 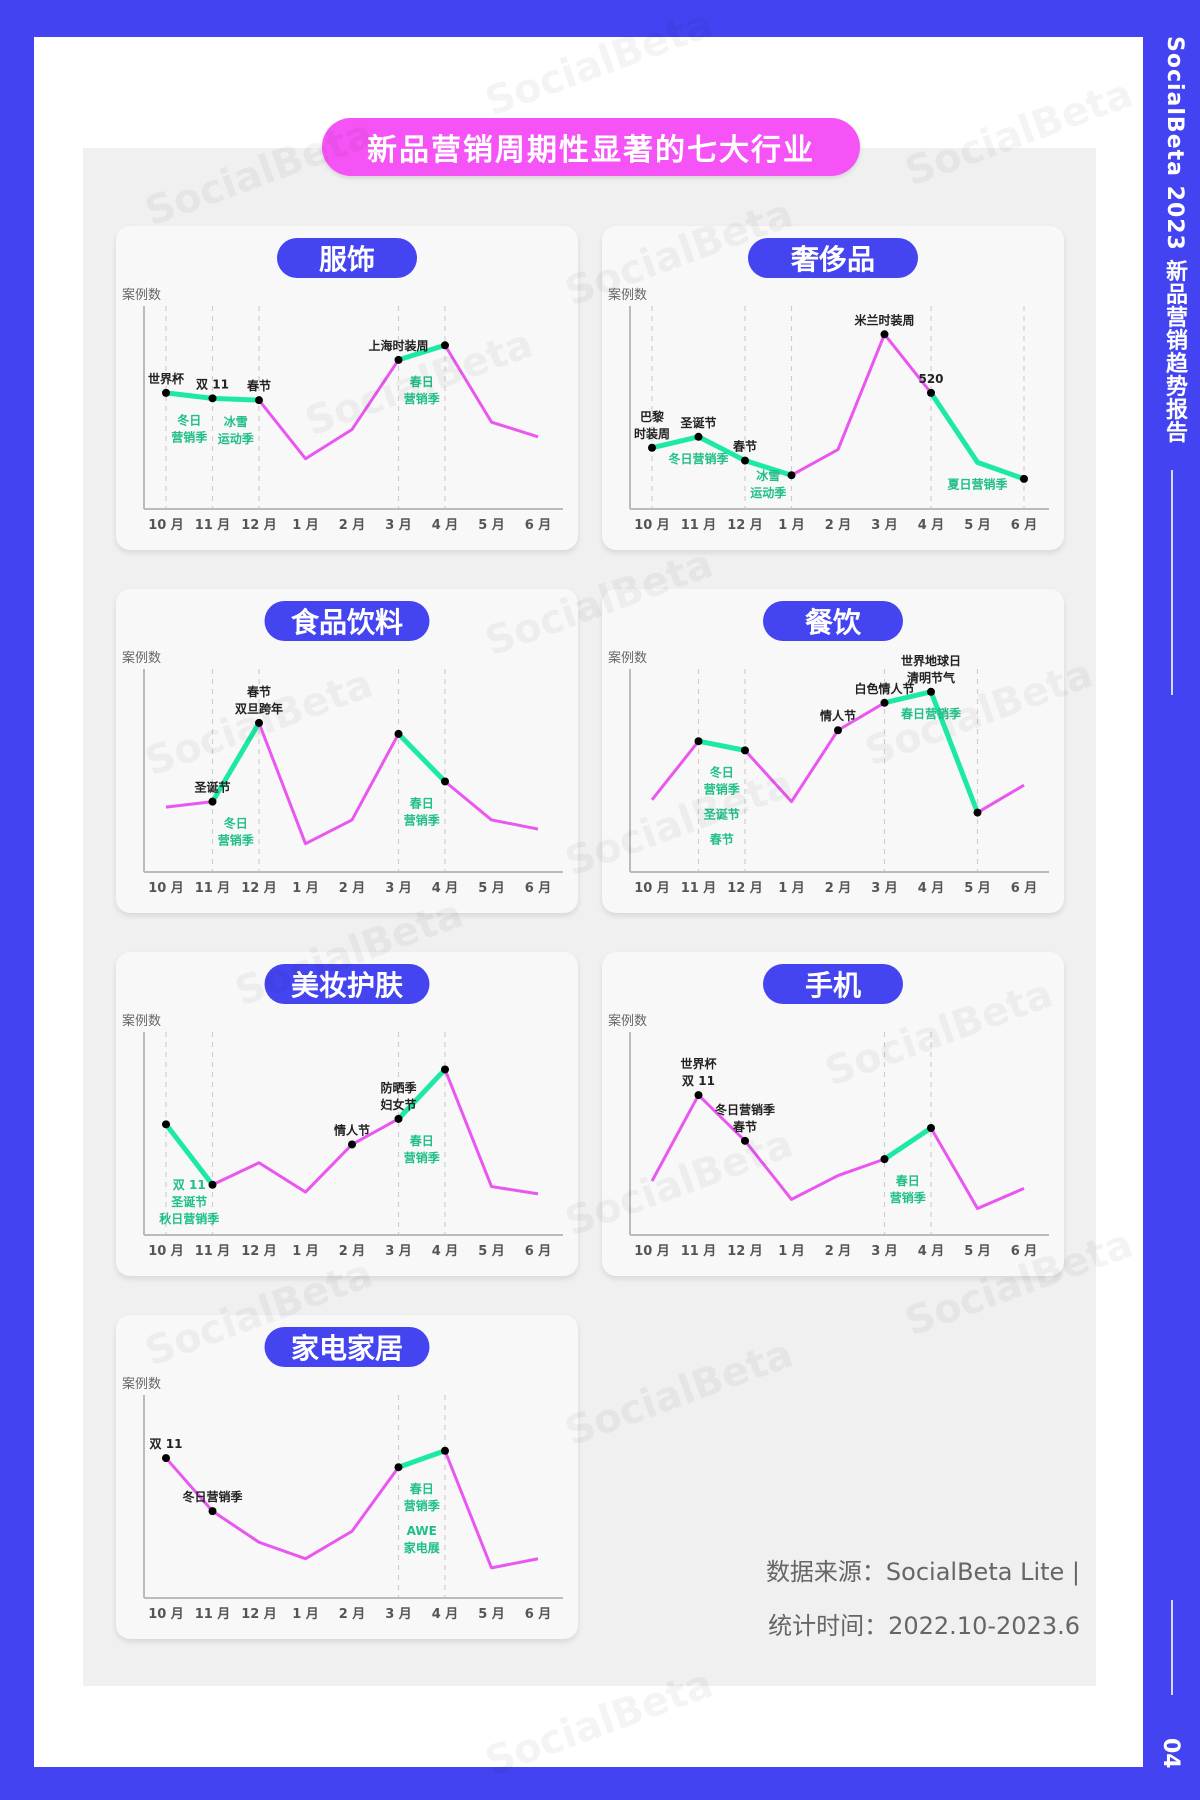 What do you see at coordinates (697, 422) in the screenshot?
I see `event-annotation: 圣诞节` at bounding box center [697, 422].